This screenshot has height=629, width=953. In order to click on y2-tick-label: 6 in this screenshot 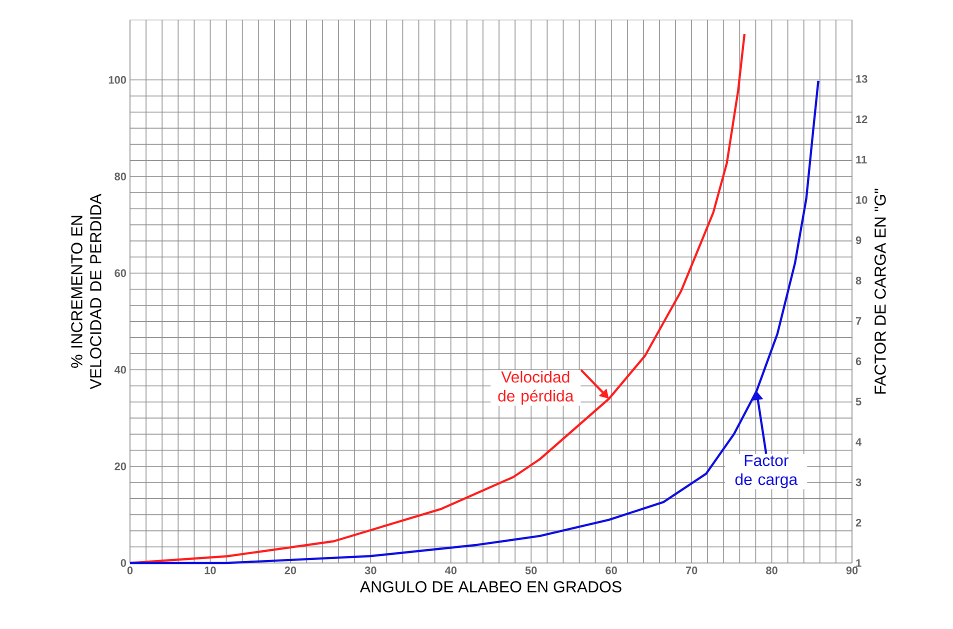, I will do `click(859, 361)`.